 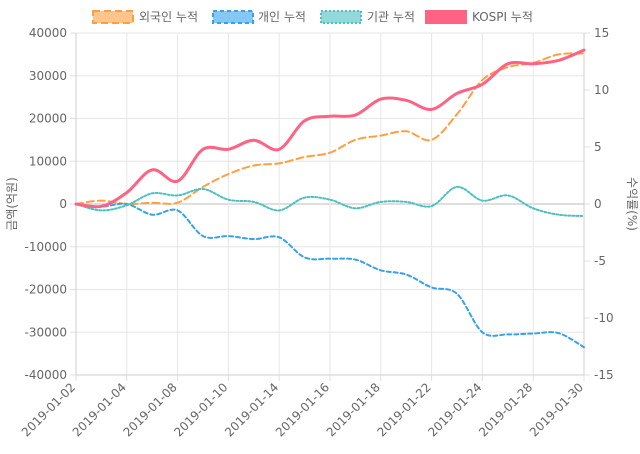 I want to click on legend-item-individual: 개인 누적, so click(x=259, y=17).